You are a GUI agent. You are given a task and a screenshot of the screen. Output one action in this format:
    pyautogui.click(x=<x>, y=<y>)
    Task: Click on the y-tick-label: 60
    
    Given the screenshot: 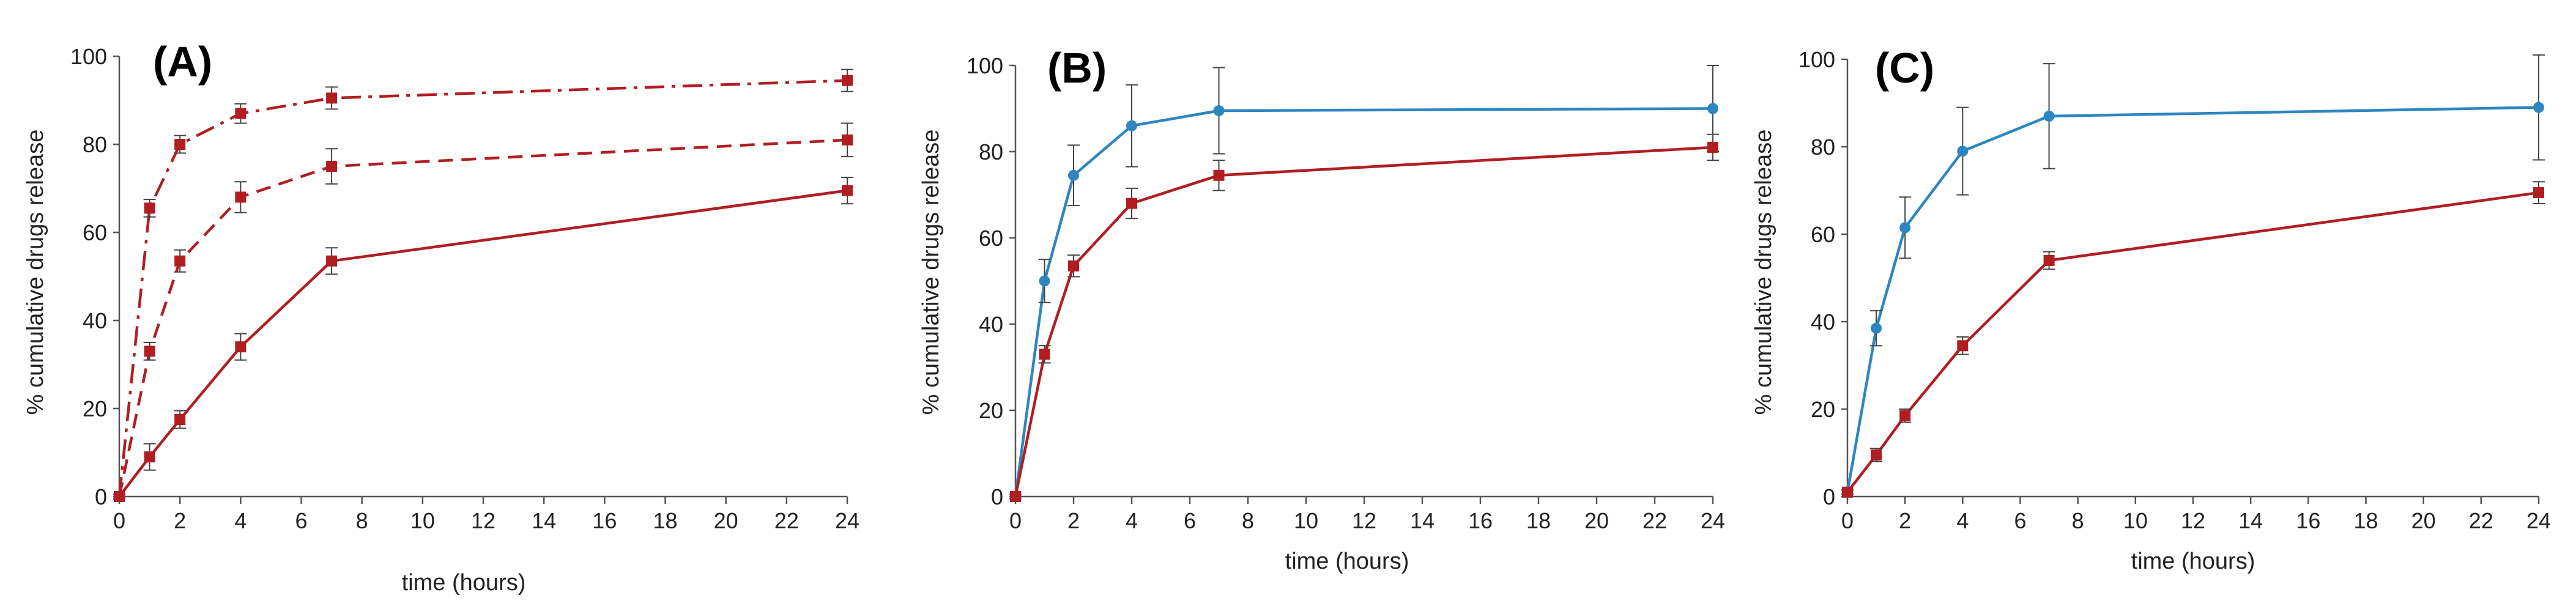 What is the action you would take?
    pyautogui.click(x=1823, y=234)
    